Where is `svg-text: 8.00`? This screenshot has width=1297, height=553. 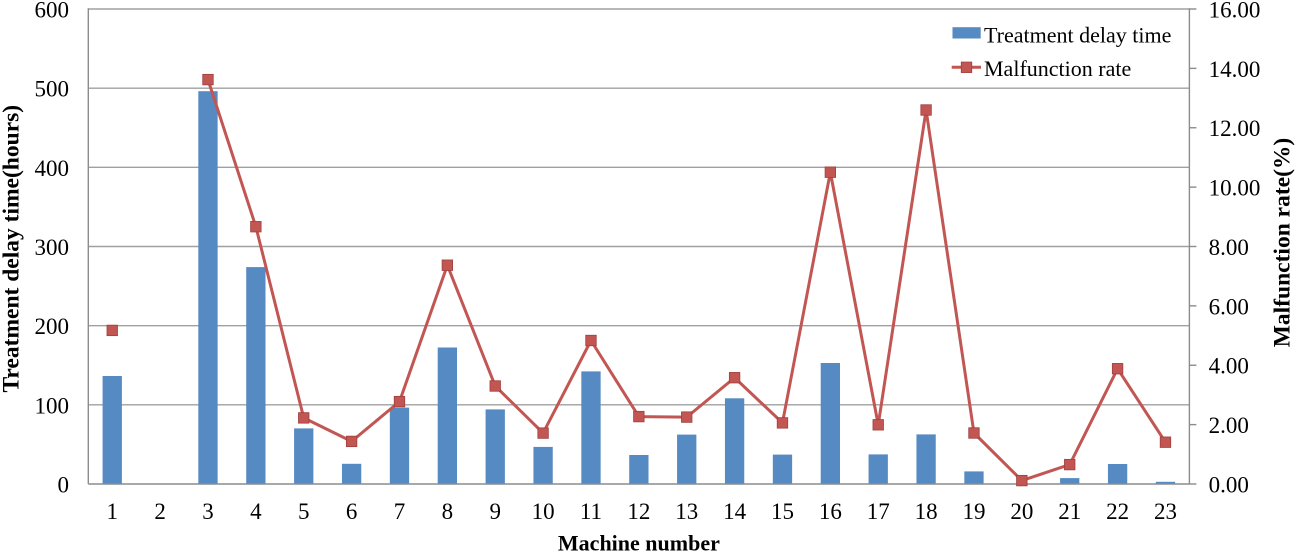 svg-text: 8.00 is located at coordinates (1229, 247).